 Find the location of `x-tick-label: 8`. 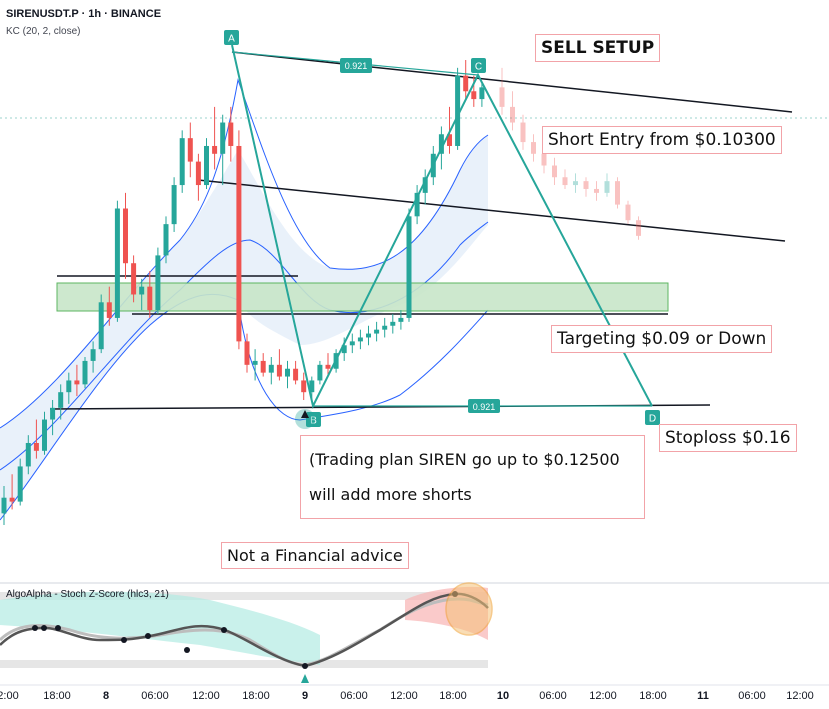

x-tick-label: 8 is located at coordinates (106, 696).